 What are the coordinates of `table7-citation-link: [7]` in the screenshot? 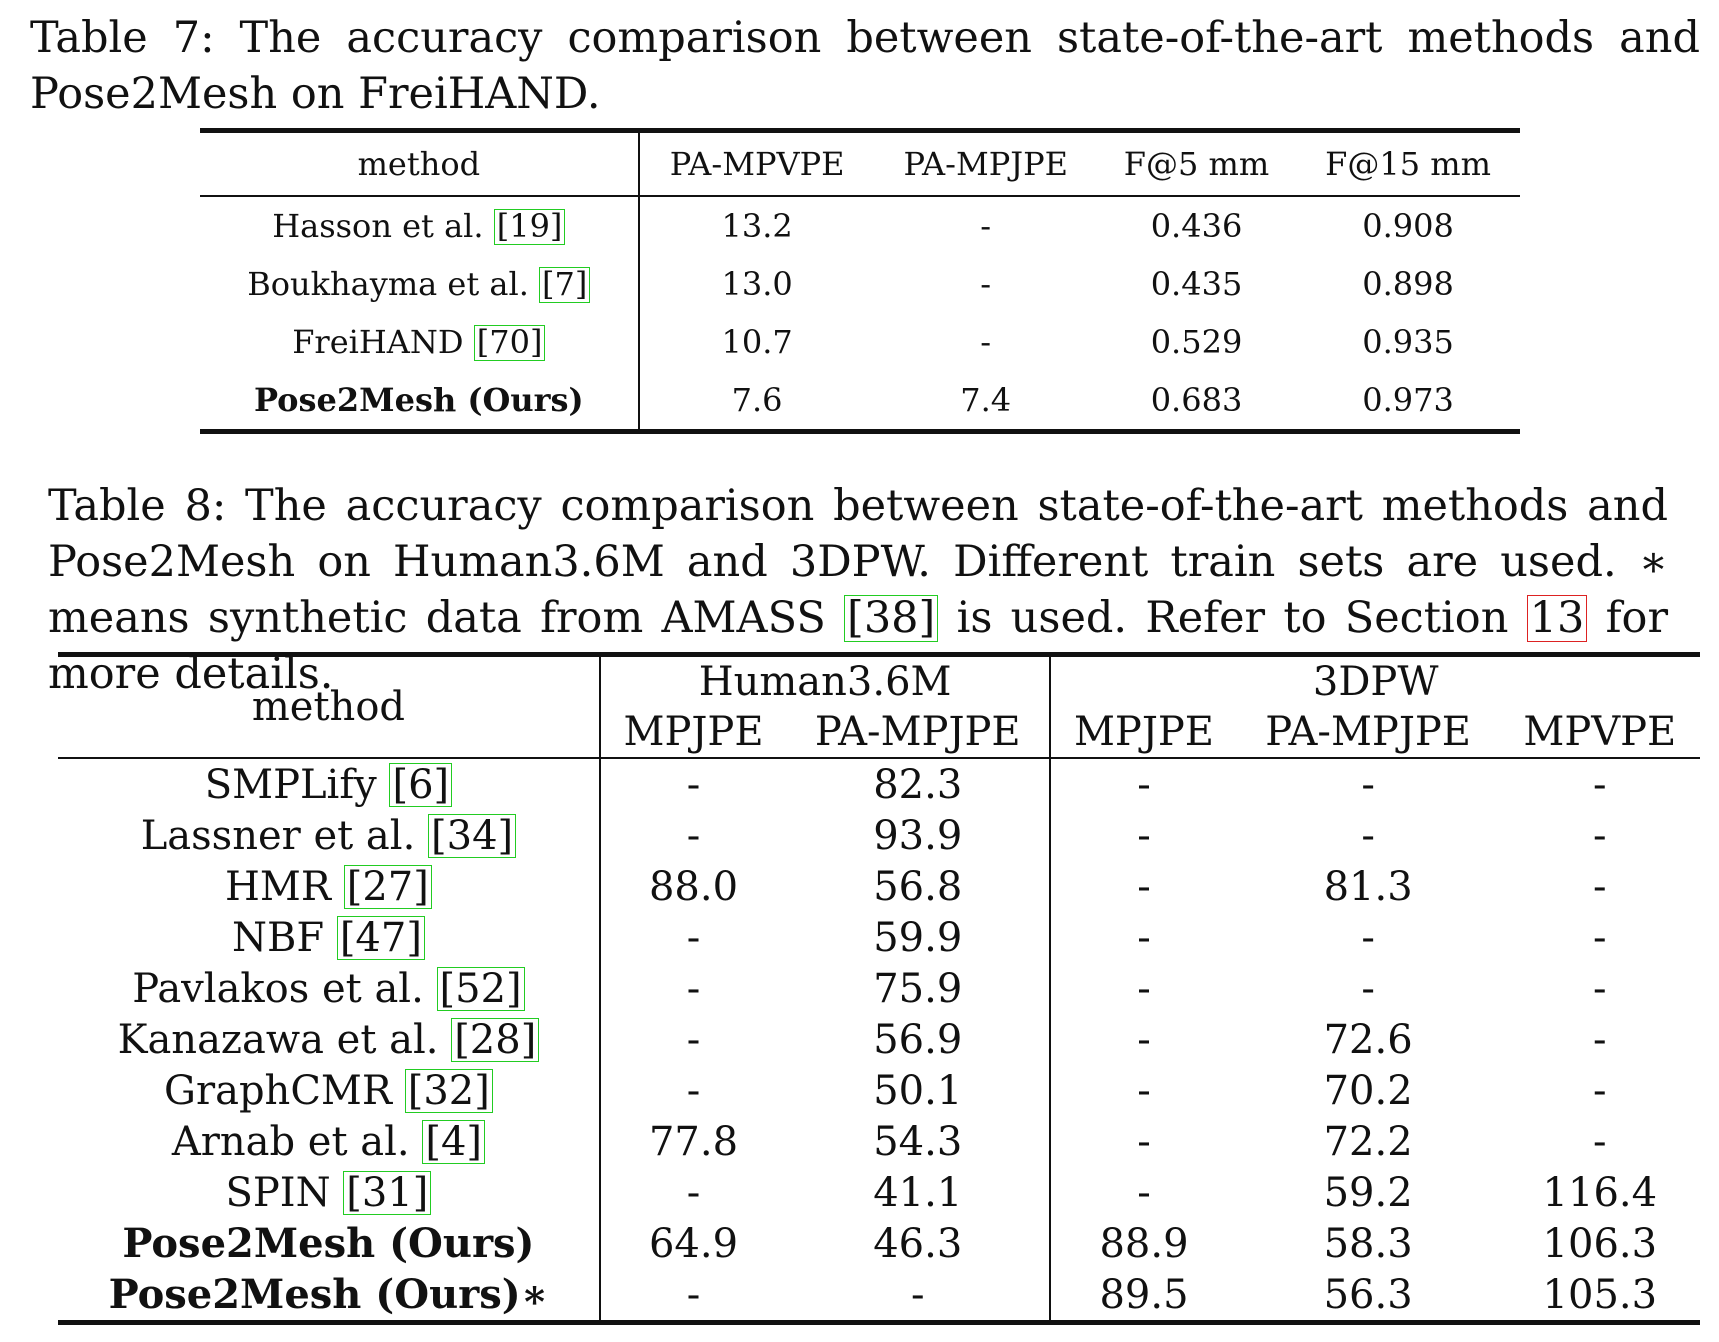 It's located at (565, 285).